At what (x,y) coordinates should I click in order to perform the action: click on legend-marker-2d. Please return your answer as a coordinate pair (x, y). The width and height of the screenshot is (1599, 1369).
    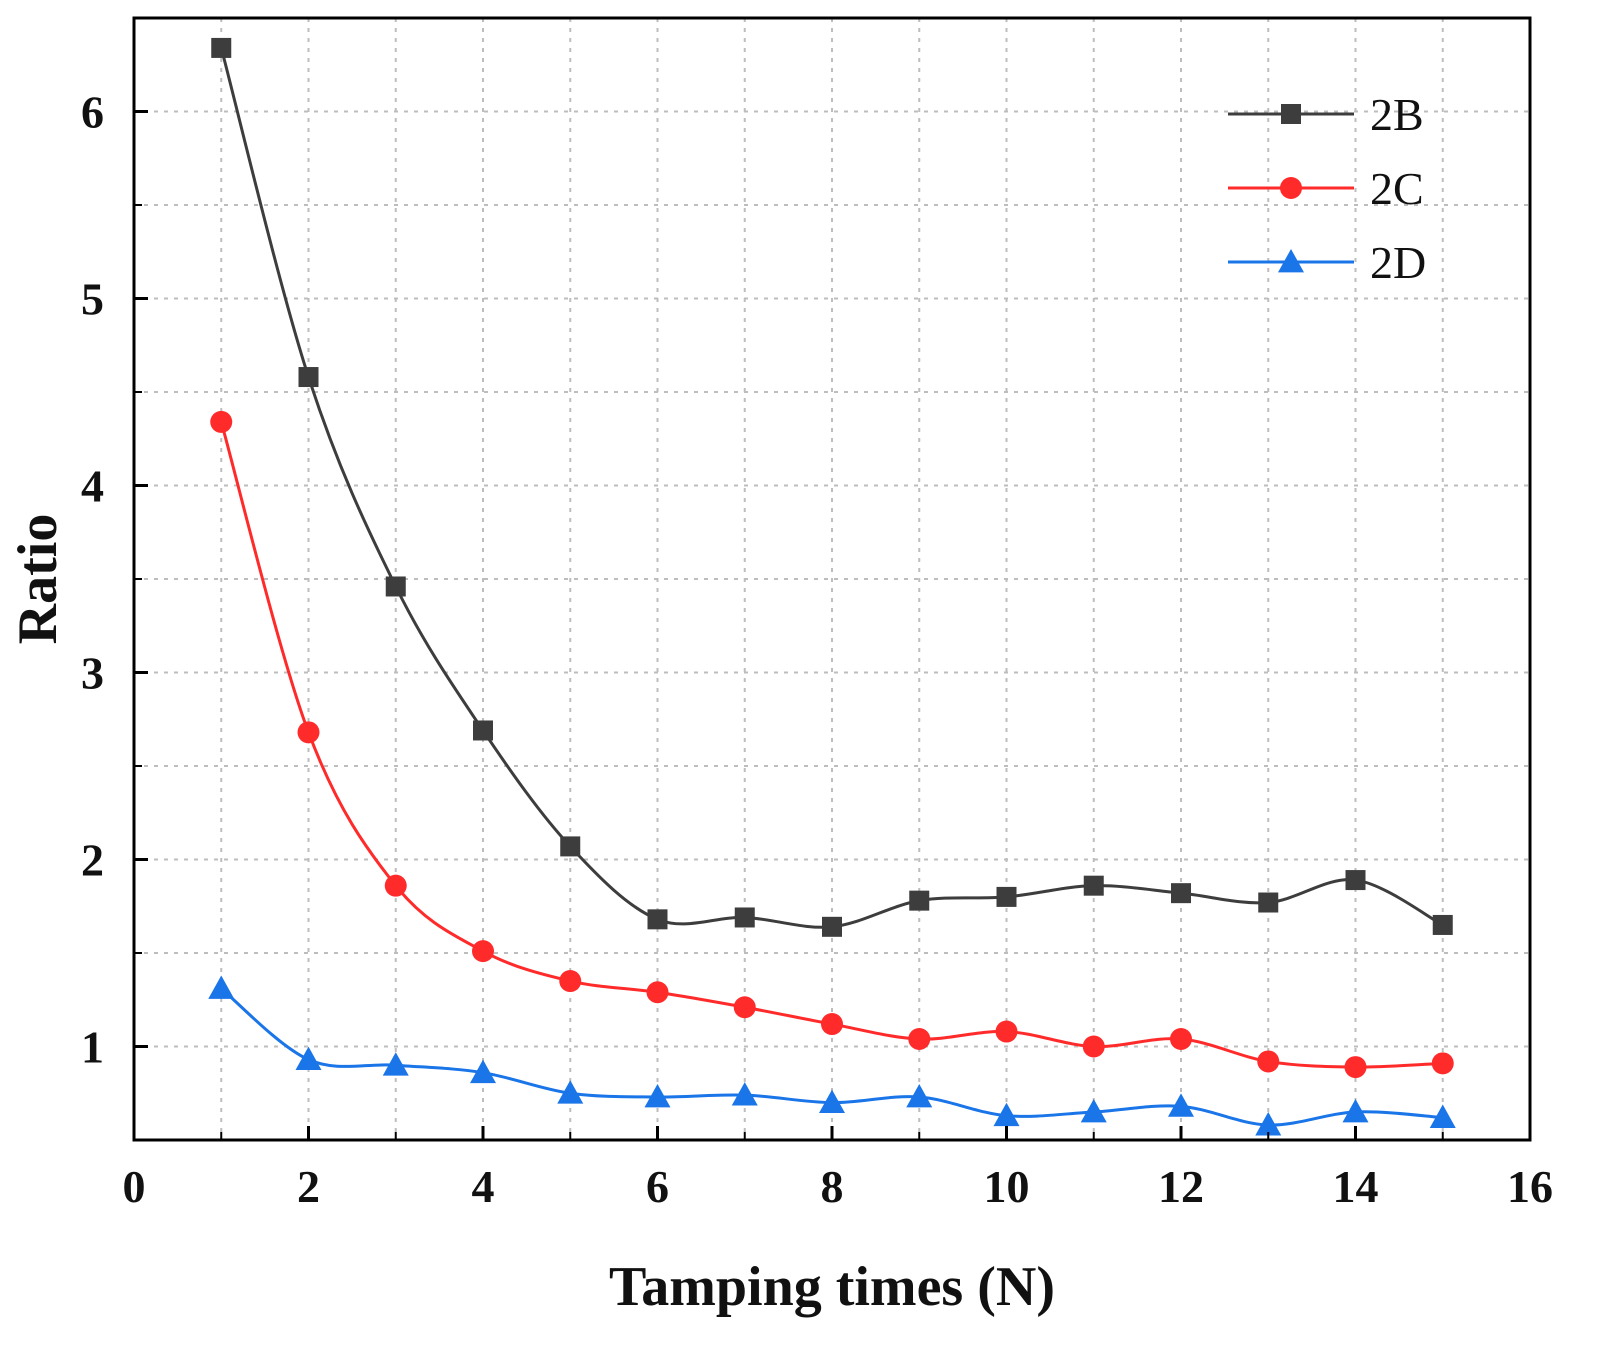
    Looking at the image, I should click on (1291, 261).